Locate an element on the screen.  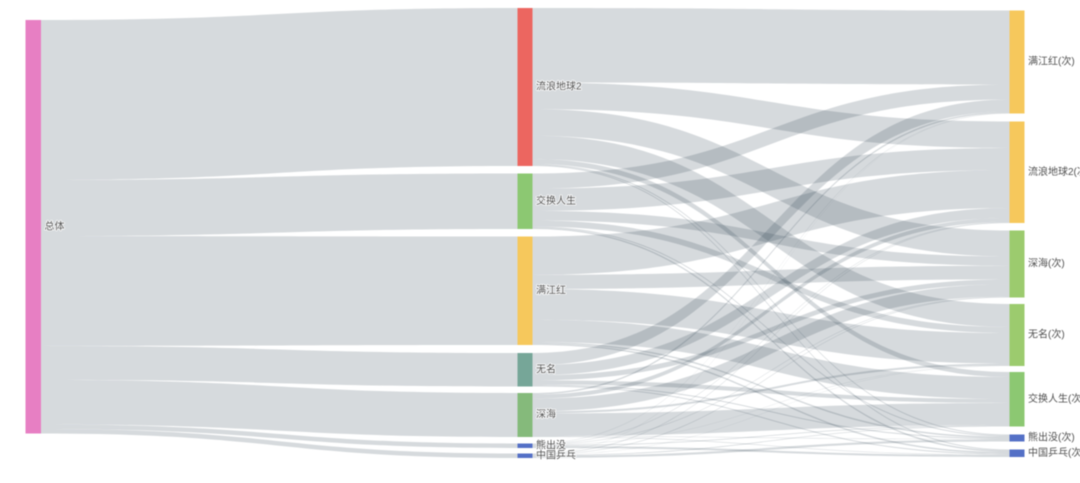
svg-text: 交换人生(次) is located at coordinates (1054, 398).